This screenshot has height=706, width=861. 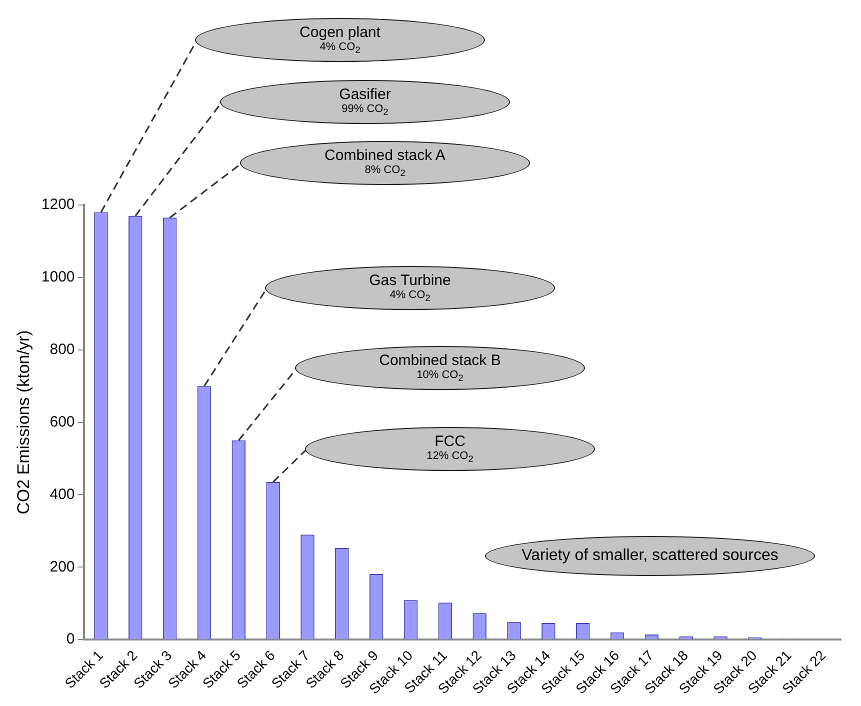 I want to click on y-tick-label: 600, so click(x=62, y=421).